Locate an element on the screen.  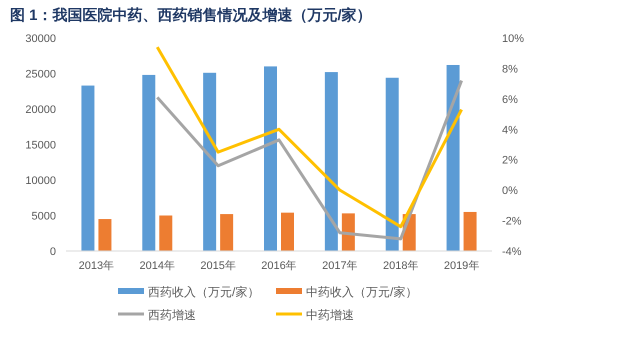
y2-tick-label: -2% is located at coordinates (512, 222).